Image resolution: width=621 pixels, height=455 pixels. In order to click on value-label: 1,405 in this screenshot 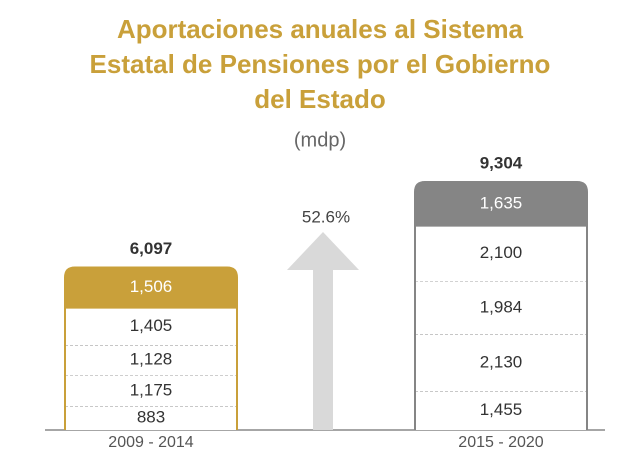, I will do `click(151, 325)`.